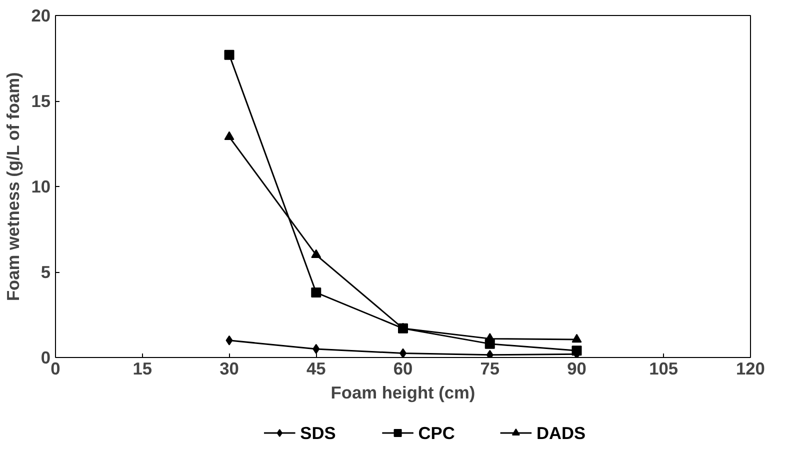 The width and height of the screenshot is (785, 473). I want to click on x-tick-label: 75, so click(490, 368).